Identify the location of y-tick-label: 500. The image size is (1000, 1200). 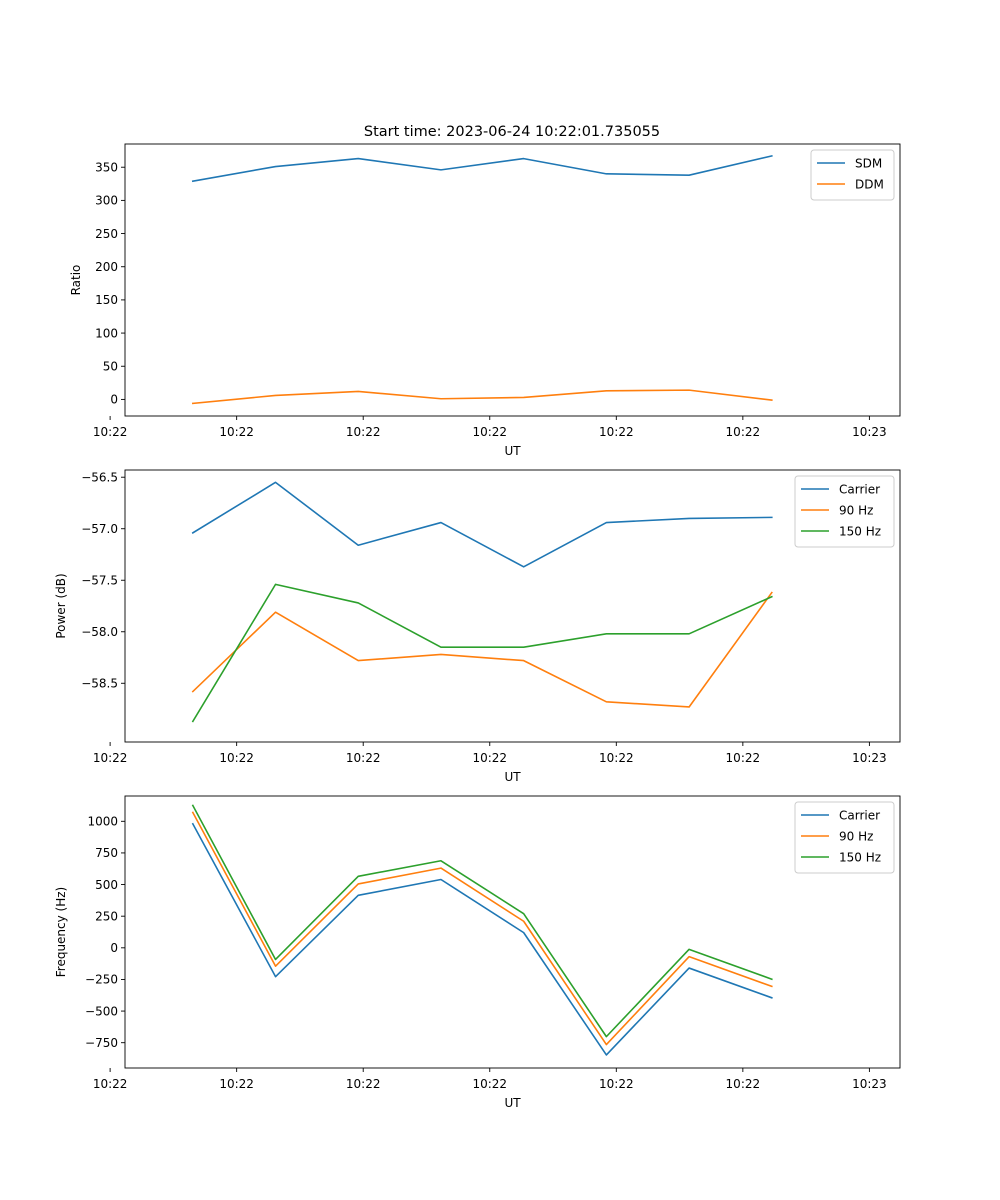
(106, 885).